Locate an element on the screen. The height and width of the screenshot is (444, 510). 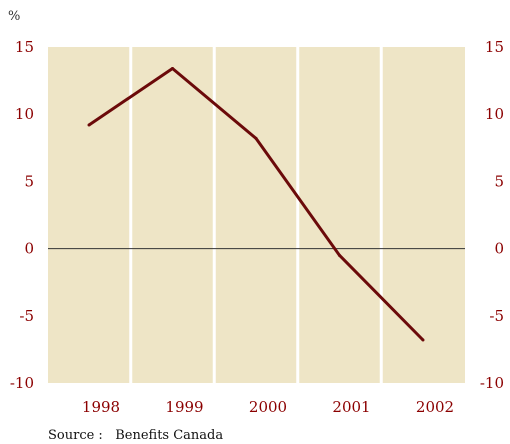
y-tick-label-right: 10 is located at coordinates (494, 114).